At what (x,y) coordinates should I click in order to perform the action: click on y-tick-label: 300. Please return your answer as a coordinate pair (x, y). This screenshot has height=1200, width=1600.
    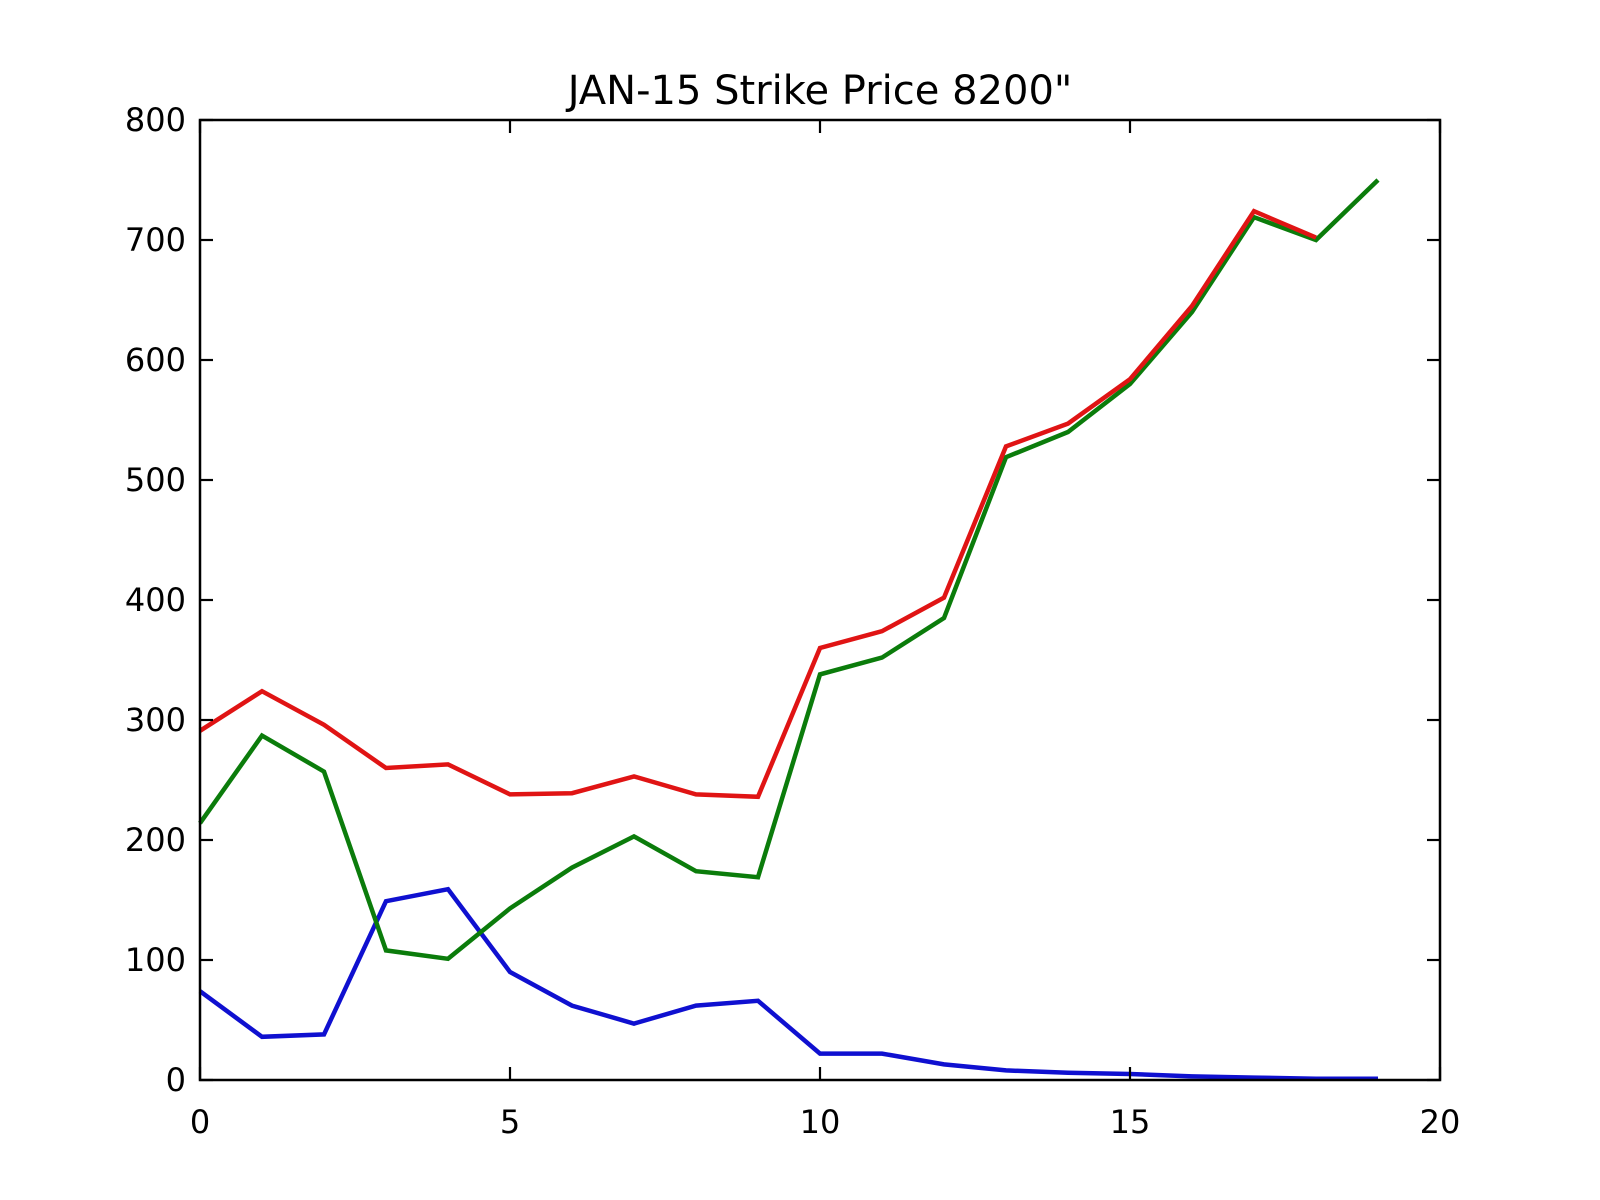
    Looking at the image, I should click on (155, 720).